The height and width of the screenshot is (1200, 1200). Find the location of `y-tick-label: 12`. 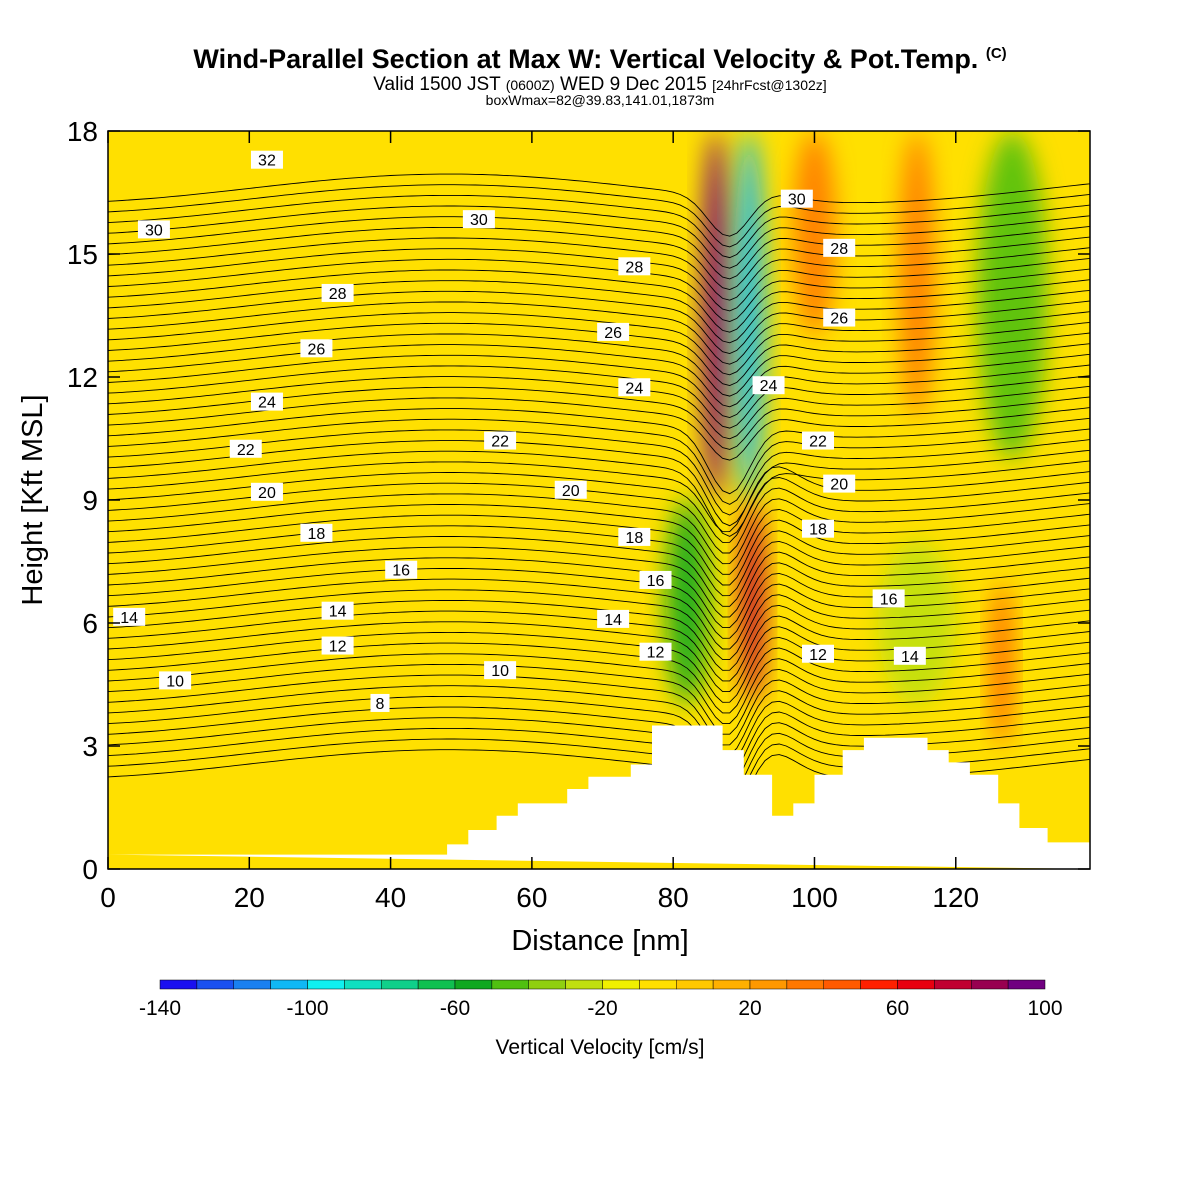

y-tick-label: 12 is located at coordinates (82, 377).